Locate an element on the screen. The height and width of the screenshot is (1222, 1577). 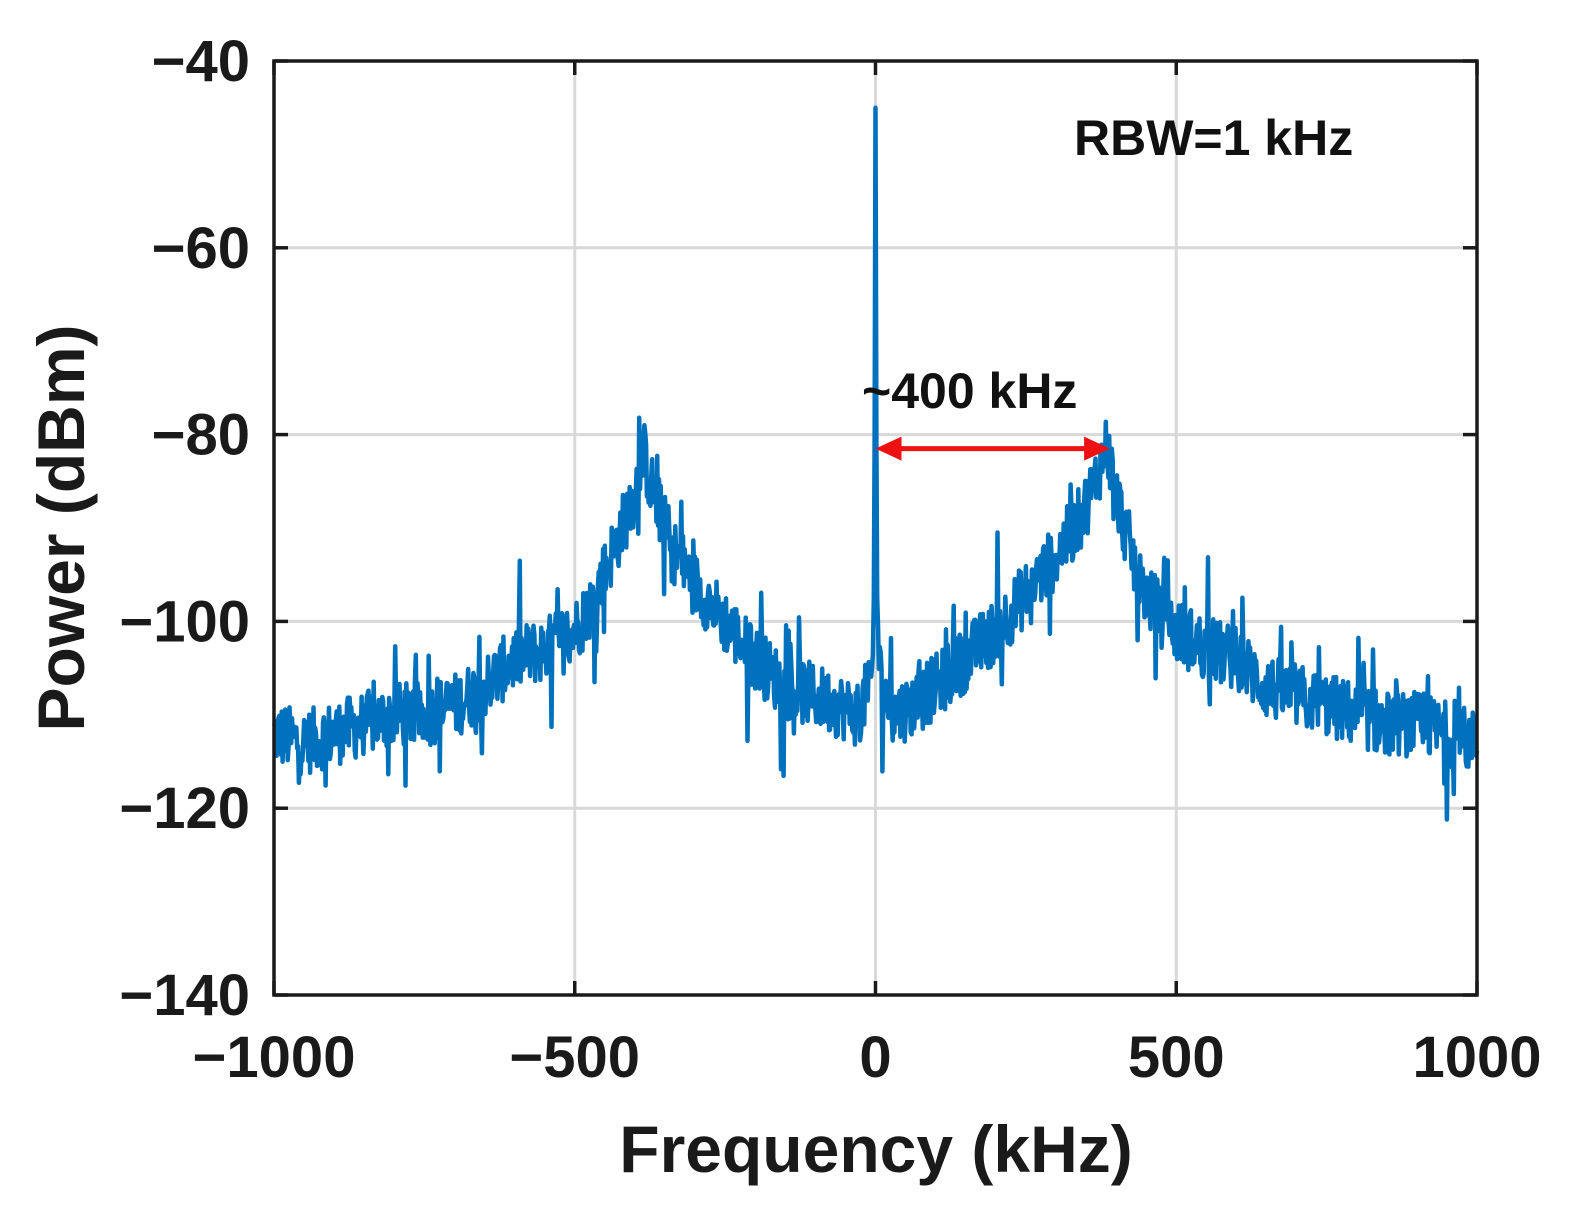
y-tick-labels: −40 −60 −80 −100 −120 −140 is located at coordinates (184, 528).